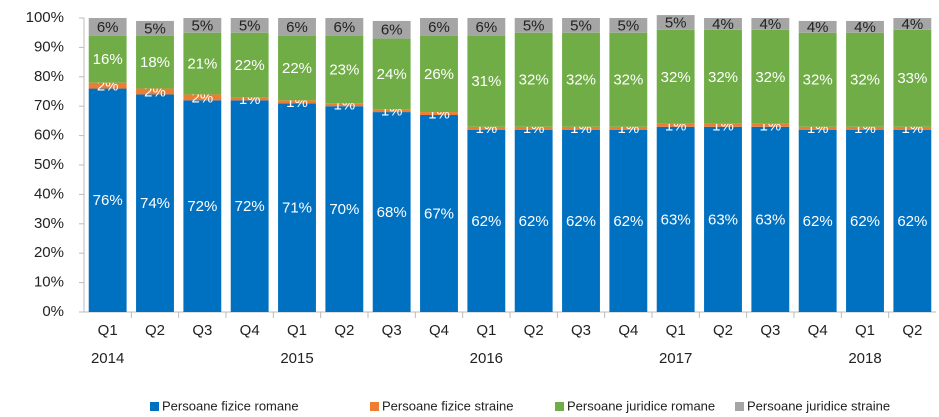 This screenshot has width=939, height=417. I want to click on y-tick-label: 100%, so click(45, 17).